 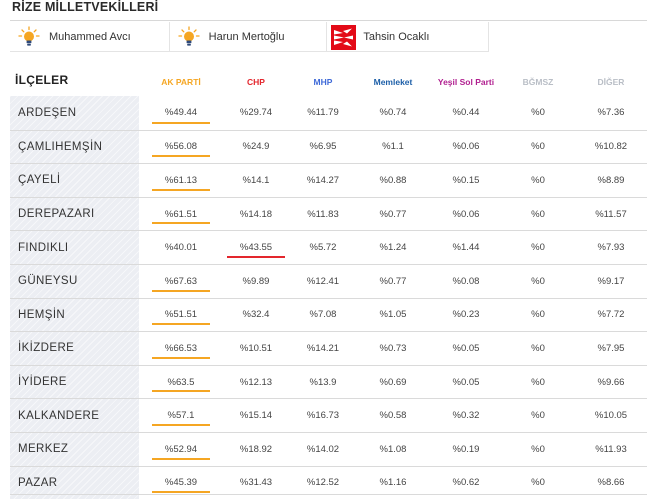 What do you see at coordinates (466, 416) in the screenshot?
I see `vote-share-yesil-sol-parti: %0.32` at bounding box center [466, 416].